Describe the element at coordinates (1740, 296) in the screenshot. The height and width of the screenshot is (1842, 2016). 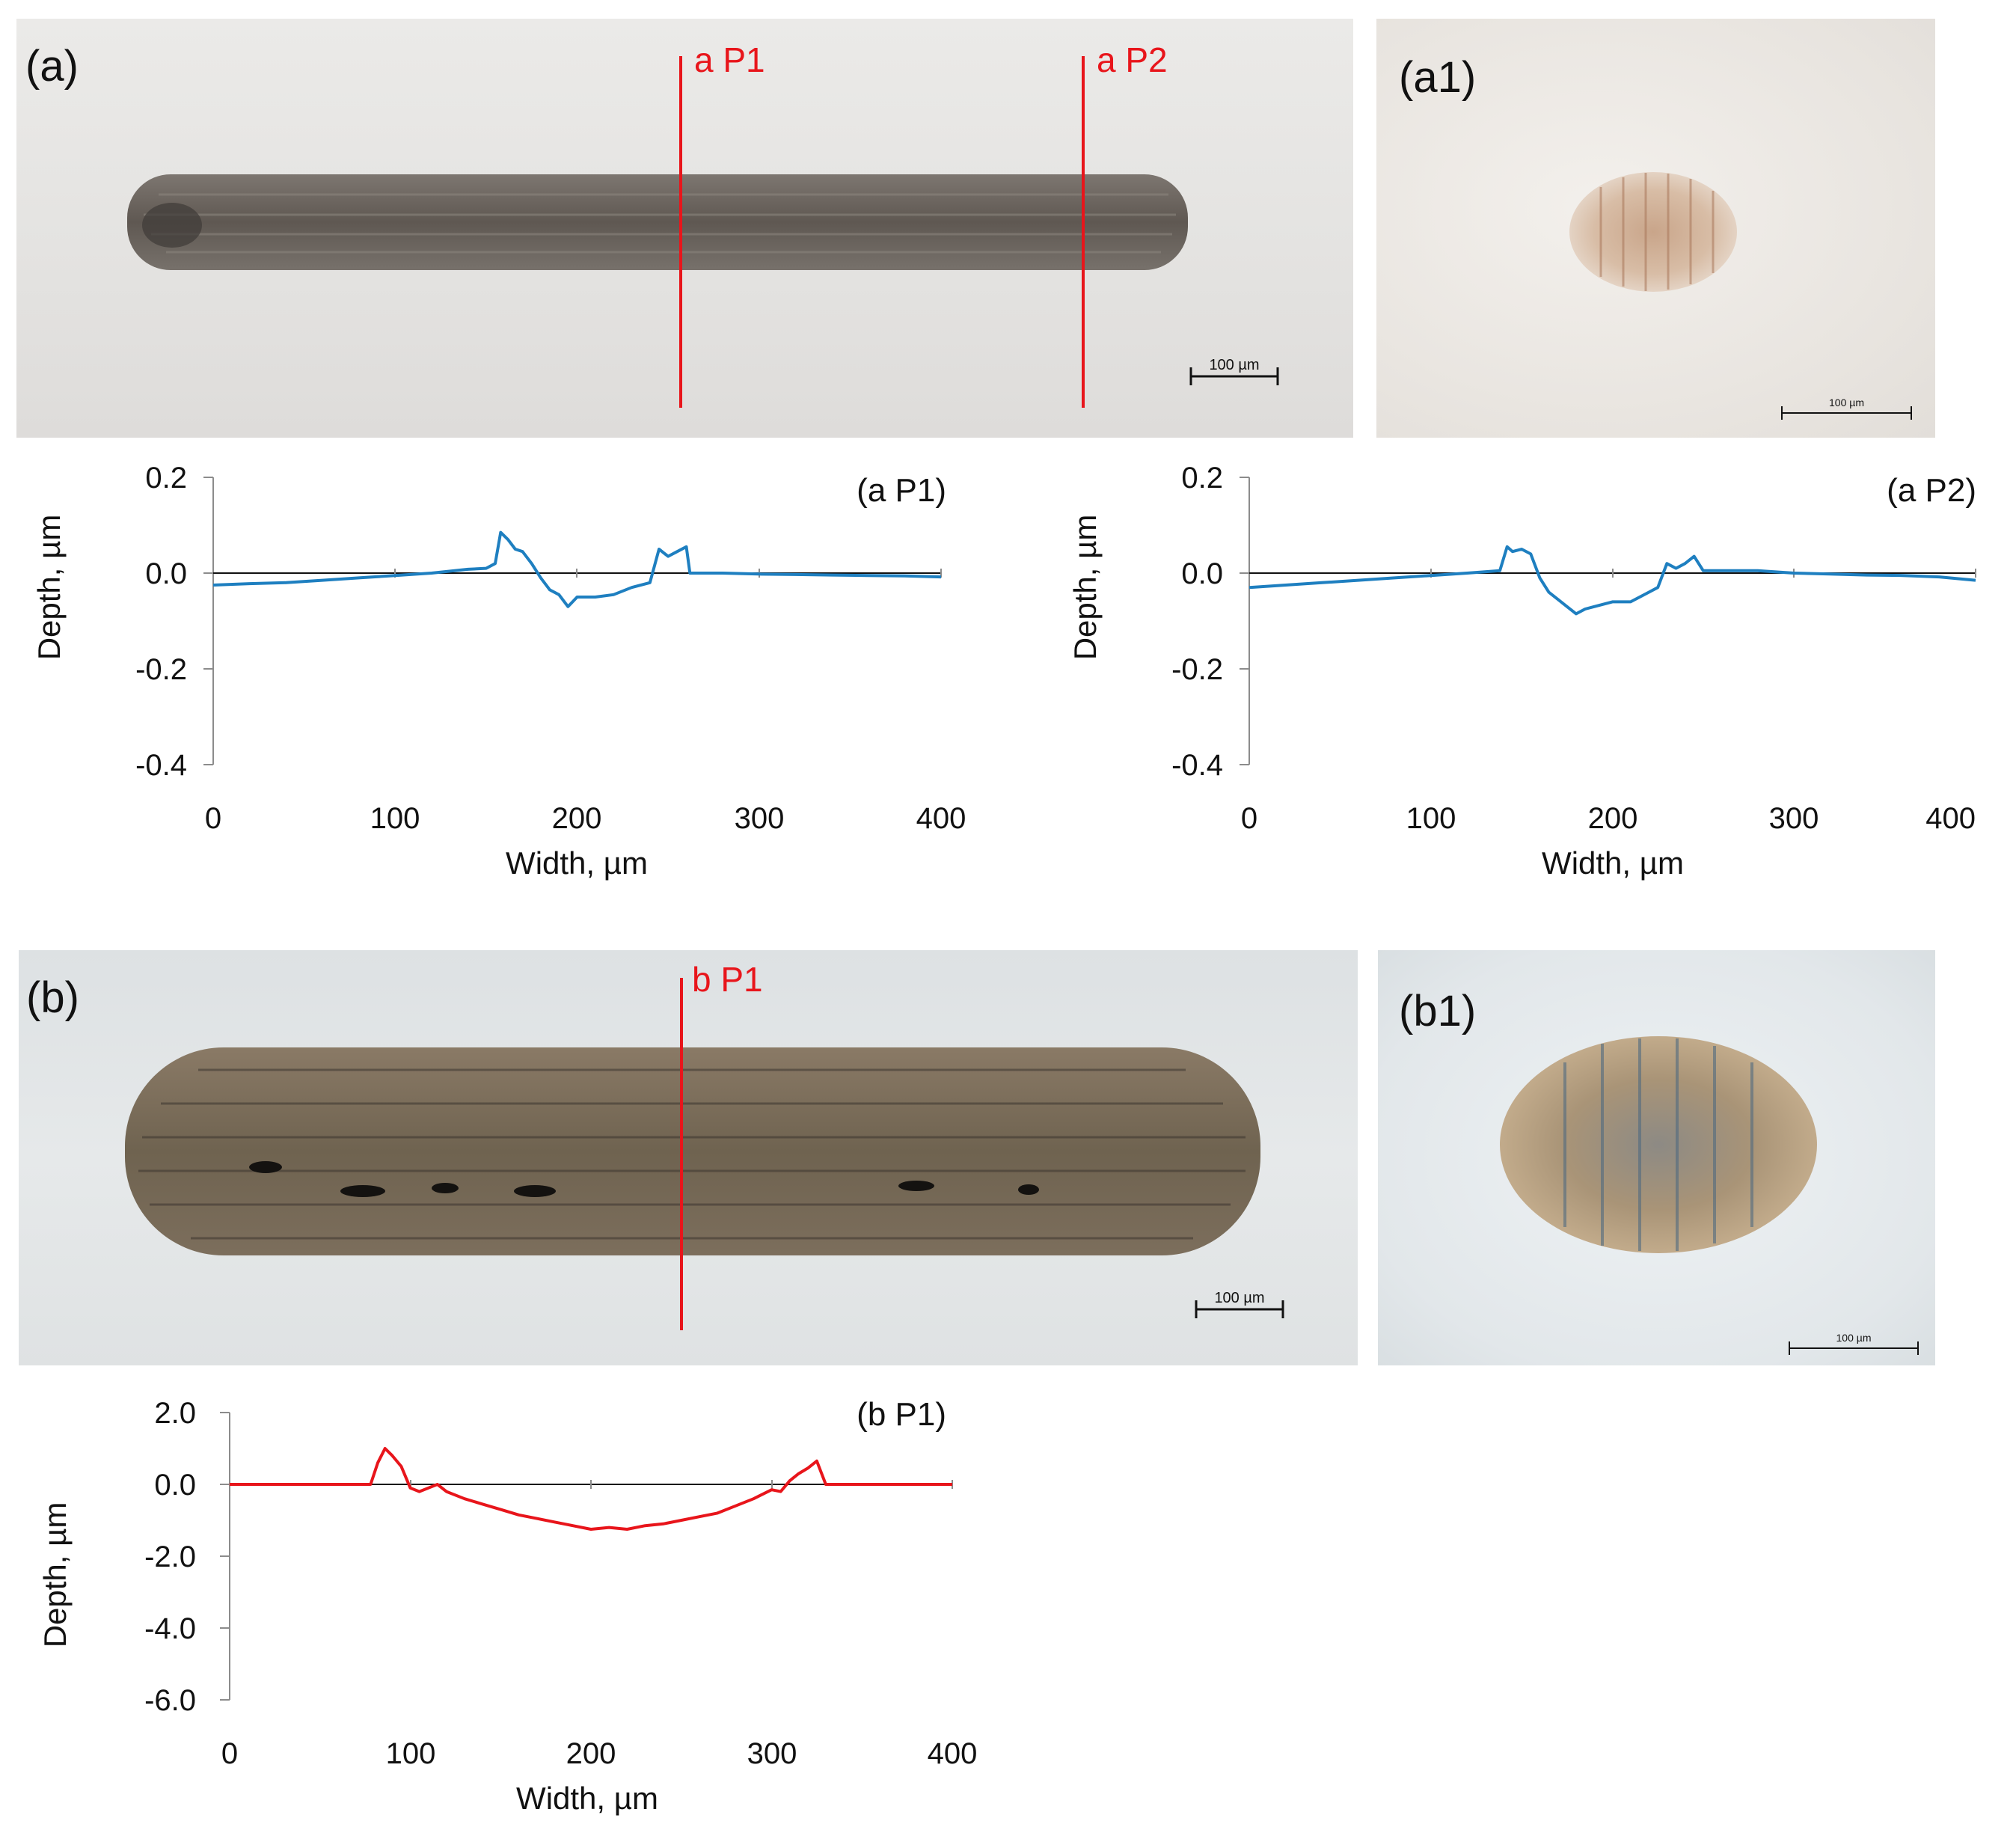
I see `wear-spot-a1` at that location.